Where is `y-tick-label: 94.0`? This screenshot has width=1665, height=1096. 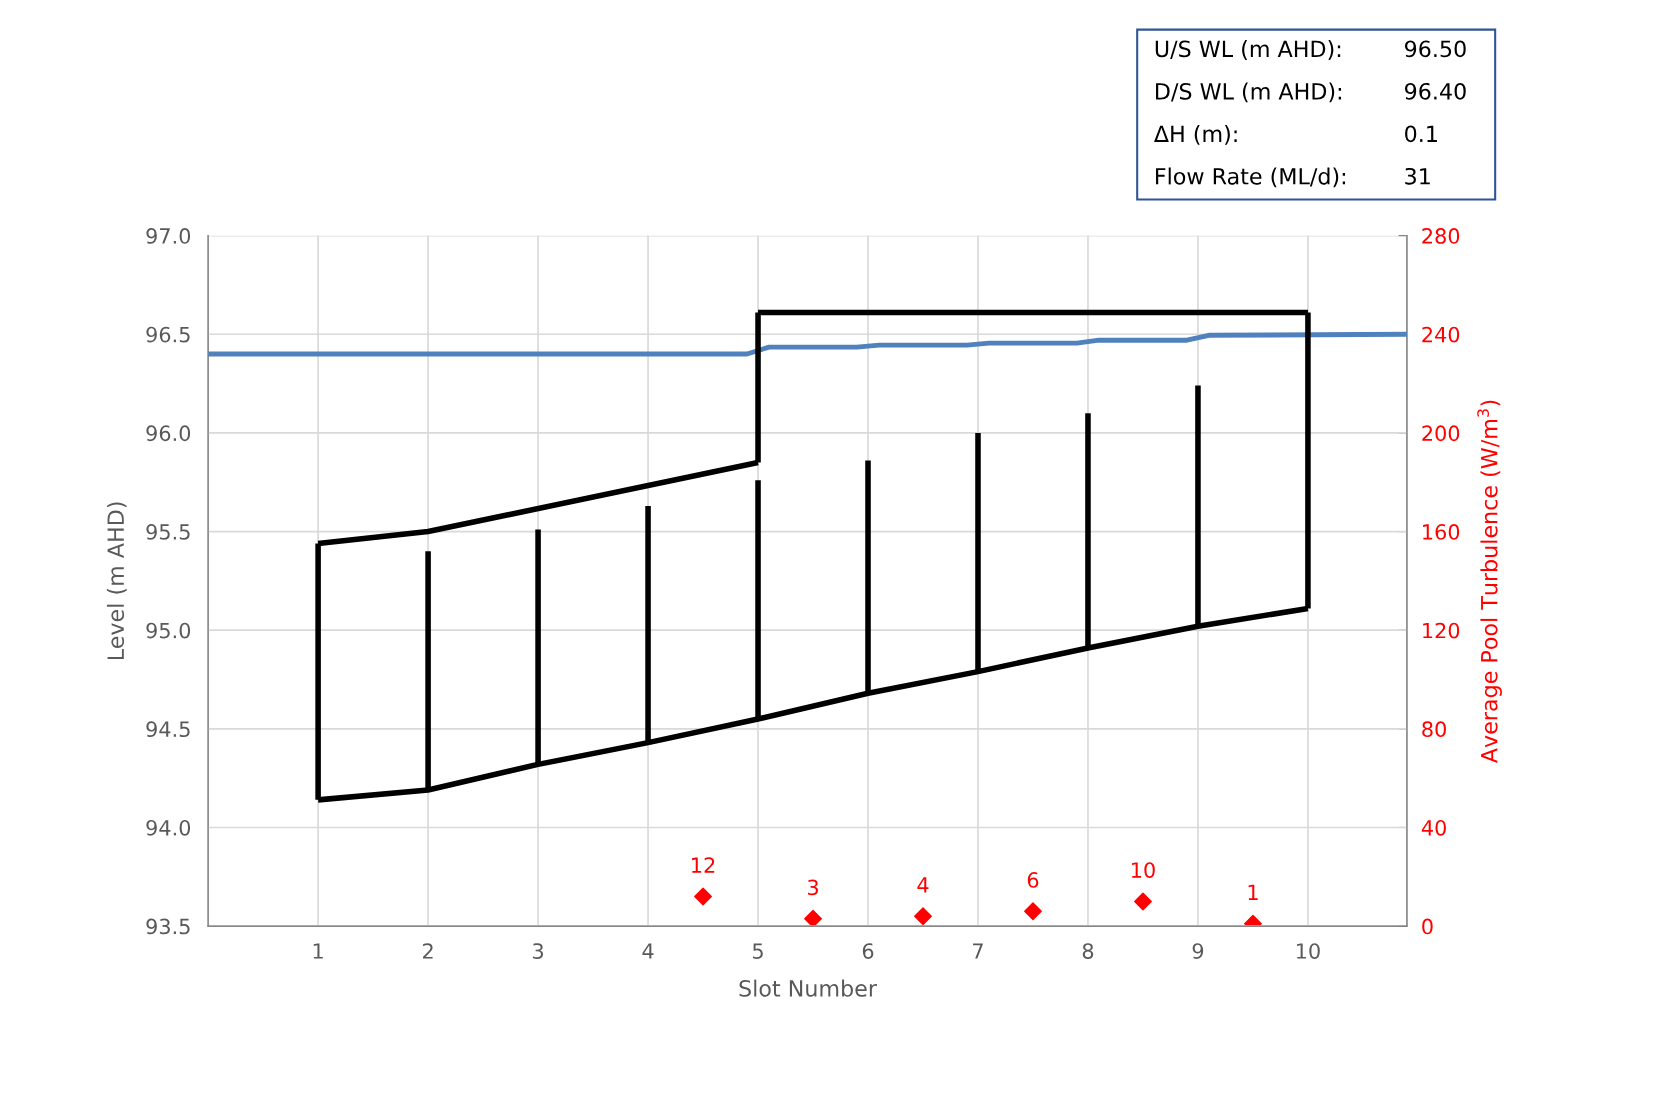
y-tick-label: 94.0 is located at coordinates (168, 827).